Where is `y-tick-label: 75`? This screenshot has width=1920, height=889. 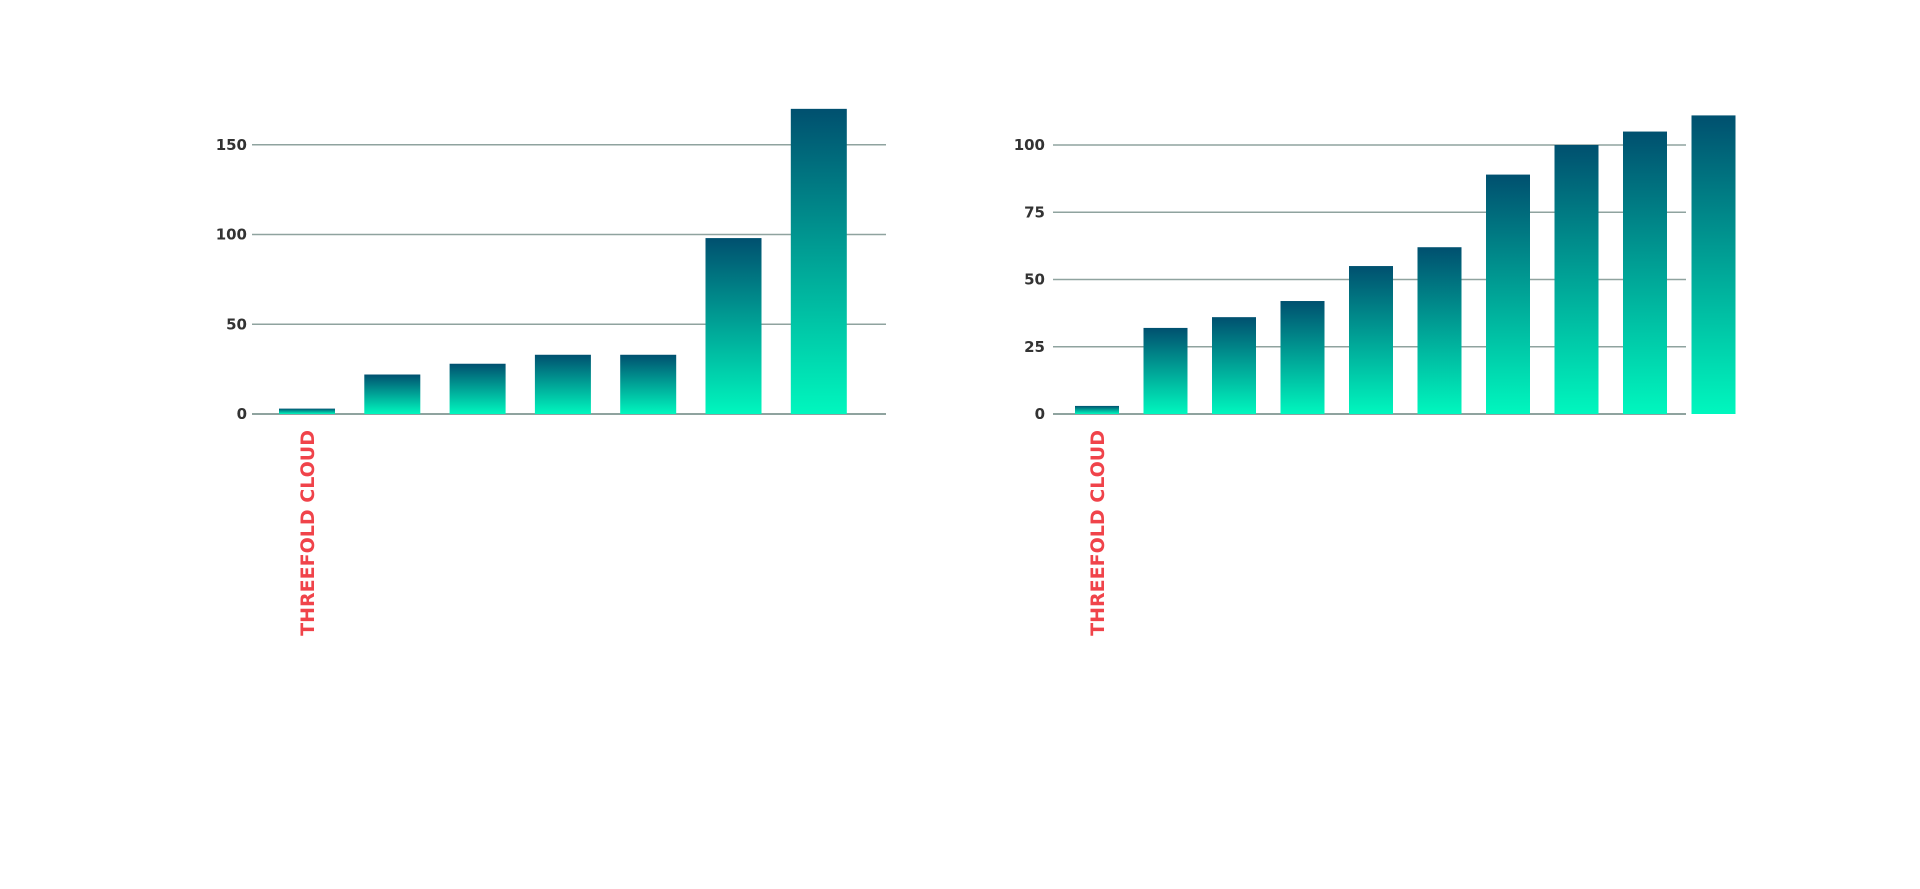
y-tick-label: 75 is located at coordinates (1034, 212).